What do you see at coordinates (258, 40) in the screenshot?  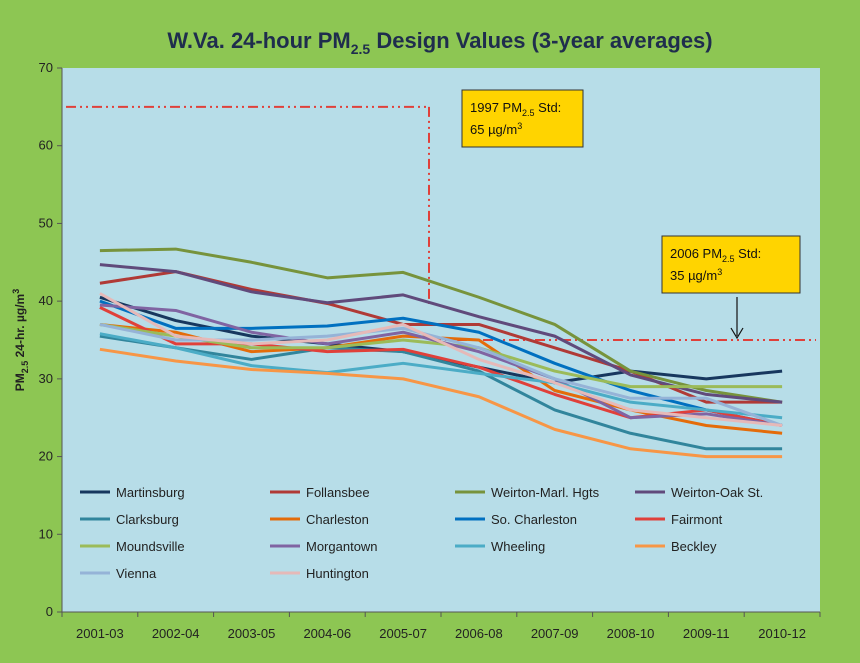 I see `title-part: W.Va. 24-hour PM` at bounding box center [258, 40].